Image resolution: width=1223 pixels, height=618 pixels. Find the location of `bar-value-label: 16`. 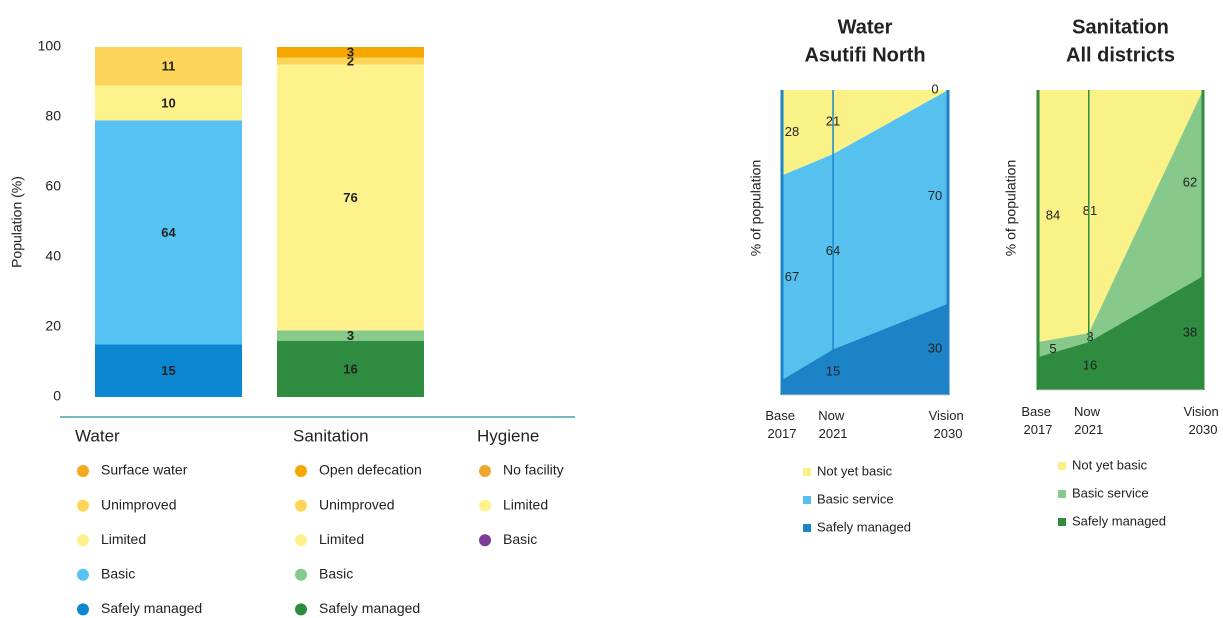

bar-value-label: 16 is located at coordinates (350, 368).